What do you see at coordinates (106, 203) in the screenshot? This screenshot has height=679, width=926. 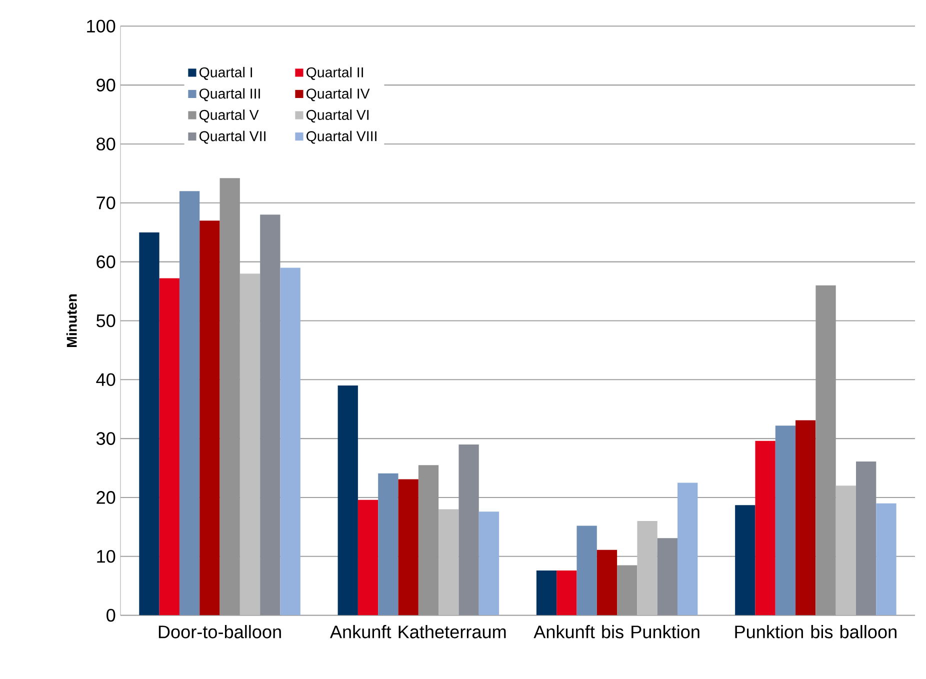 I see `y-tick-label: 70` at bounding box center [106, 203].